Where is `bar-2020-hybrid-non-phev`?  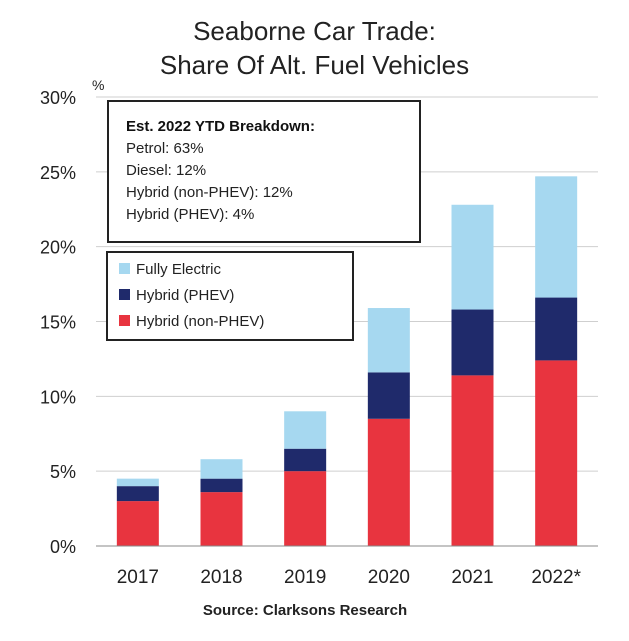
bar-2020-hybrid-non-phev is located at coordinates (388, 482).